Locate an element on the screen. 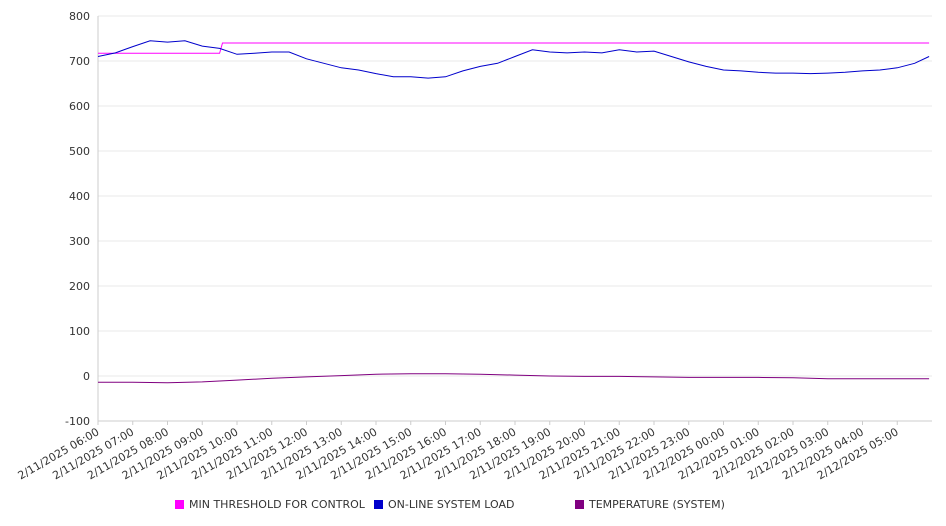 The width and height of the screenshot is (946, 526). y-tick-label: 400 is located at coordinates (79, 196).